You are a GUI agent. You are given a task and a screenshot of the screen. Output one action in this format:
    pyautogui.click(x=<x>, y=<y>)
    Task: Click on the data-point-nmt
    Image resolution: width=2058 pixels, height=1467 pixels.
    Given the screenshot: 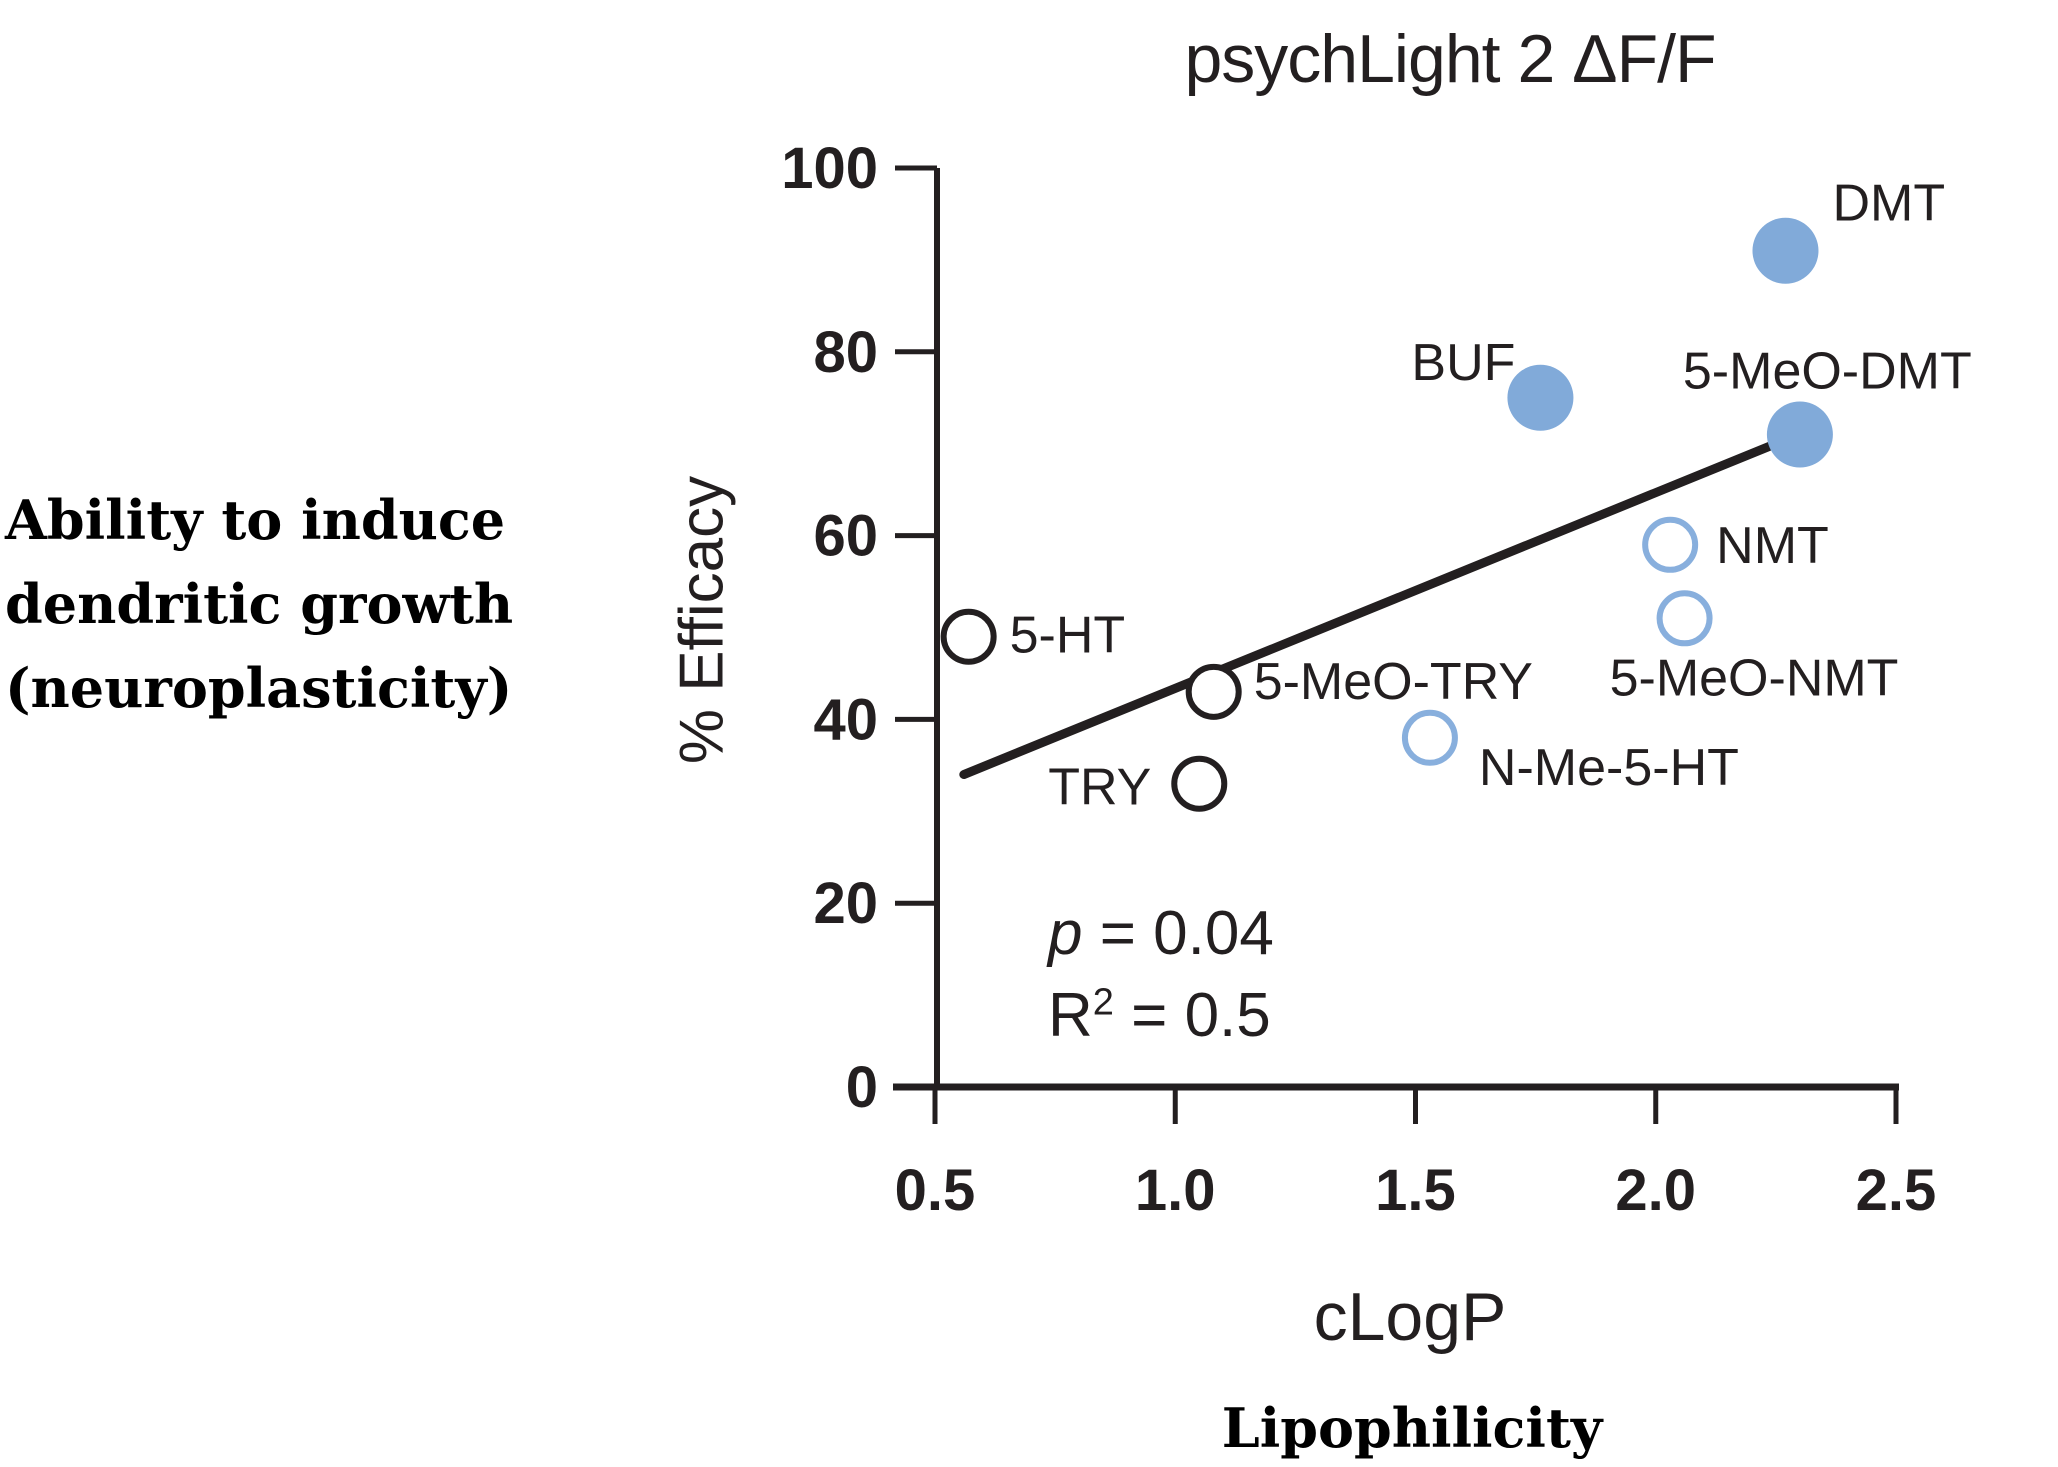 What is the action you would take?
    pyautogui.click(x=1670, y=544)
    